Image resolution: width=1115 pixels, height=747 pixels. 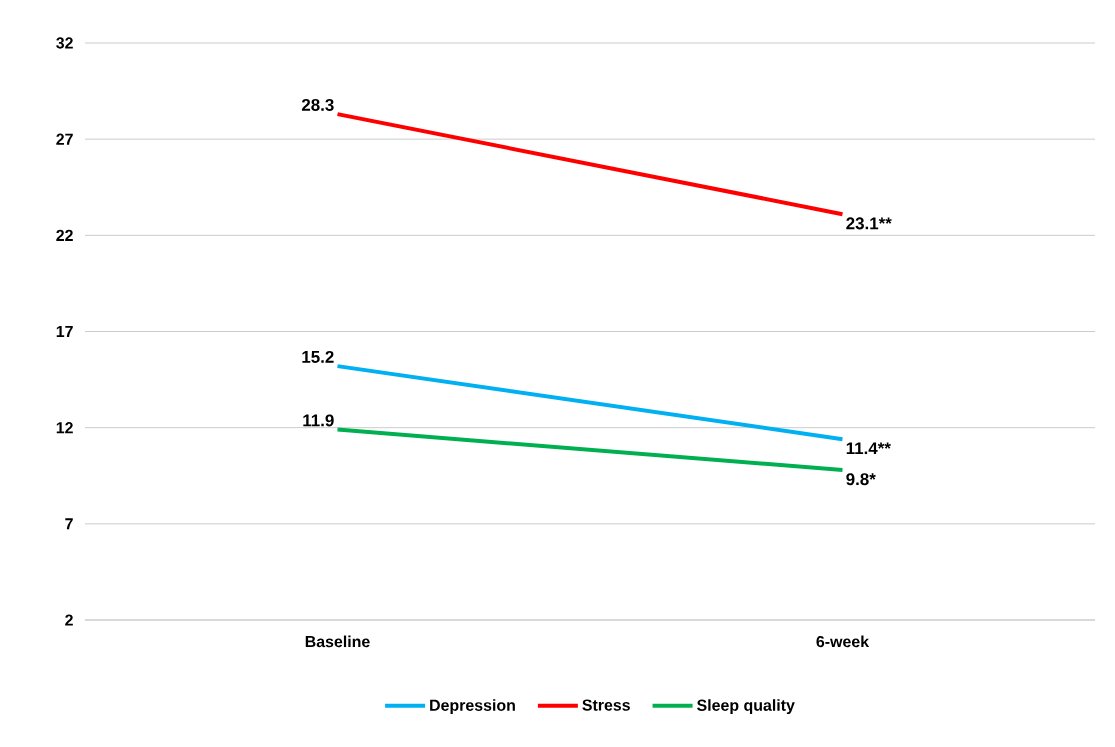 What do you see at coordinates (843, 641) in the screenshot?
I see `x-tick-label: 6-week` at bounding box center [843, 641].